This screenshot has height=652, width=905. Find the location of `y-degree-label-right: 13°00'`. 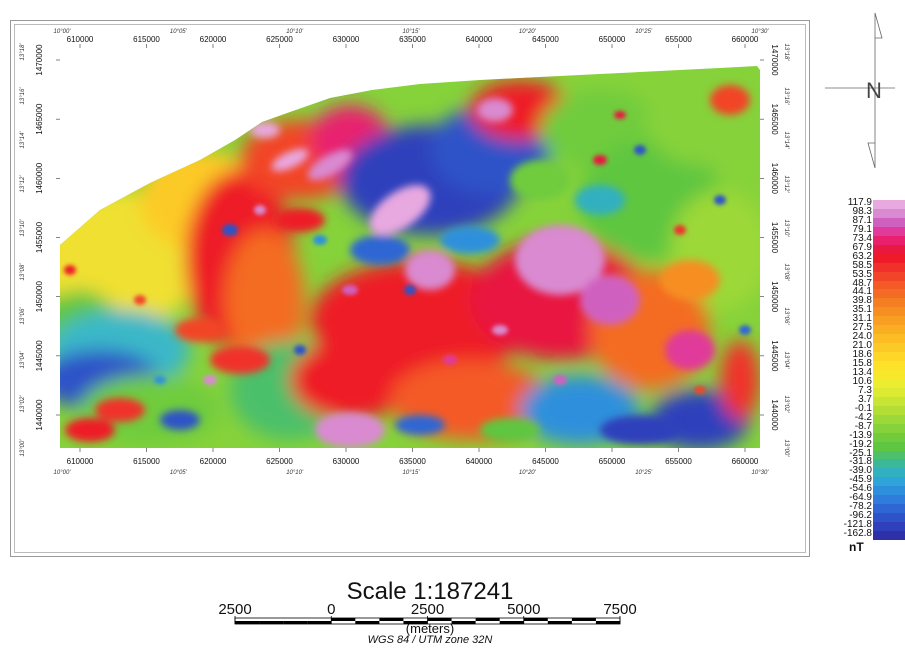

y-degree-label-right: 13°00' is located at coordinates (786, 449).